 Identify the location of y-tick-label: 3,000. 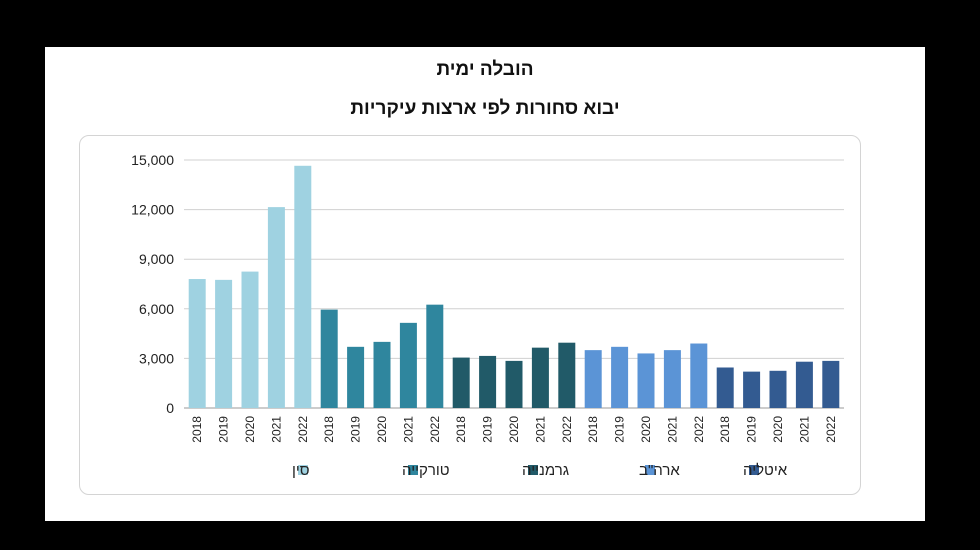
(156, 358).